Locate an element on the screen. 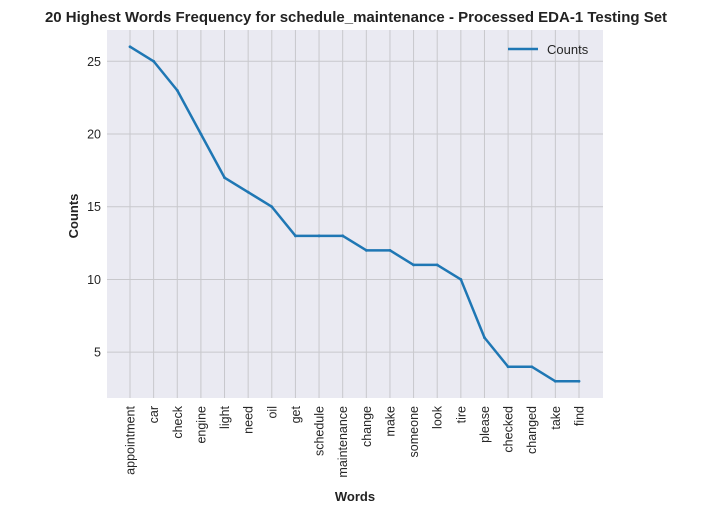 The height and width of the screenshot is (514, 710). y-tick-label: 15 is located at coordinates (94, 207).